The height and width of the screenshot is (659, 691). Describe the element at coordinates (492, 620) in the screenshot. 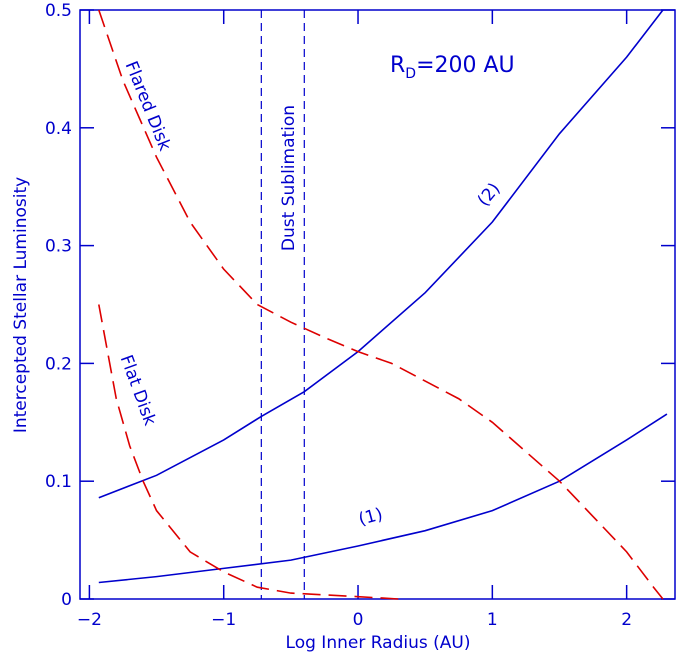

I see `x-tick-label: 1` at that location.